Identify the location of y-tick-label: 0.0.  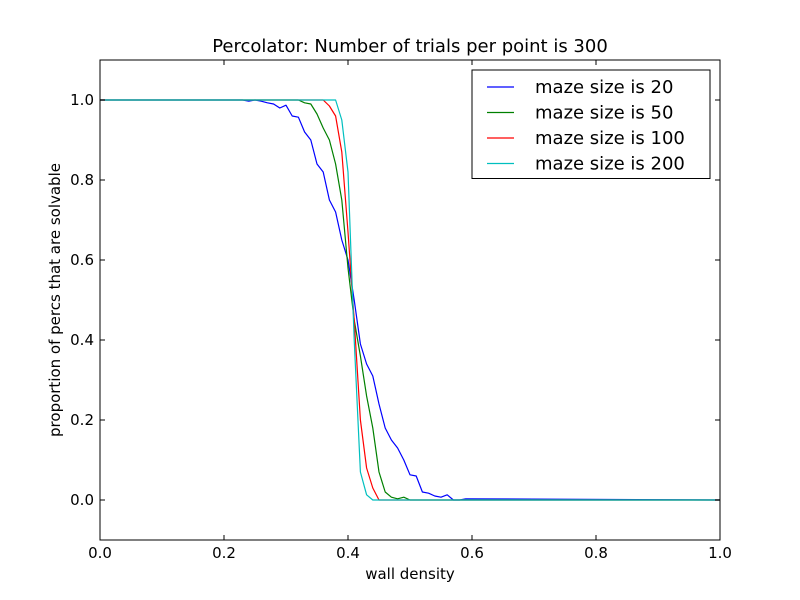
(82, 500).